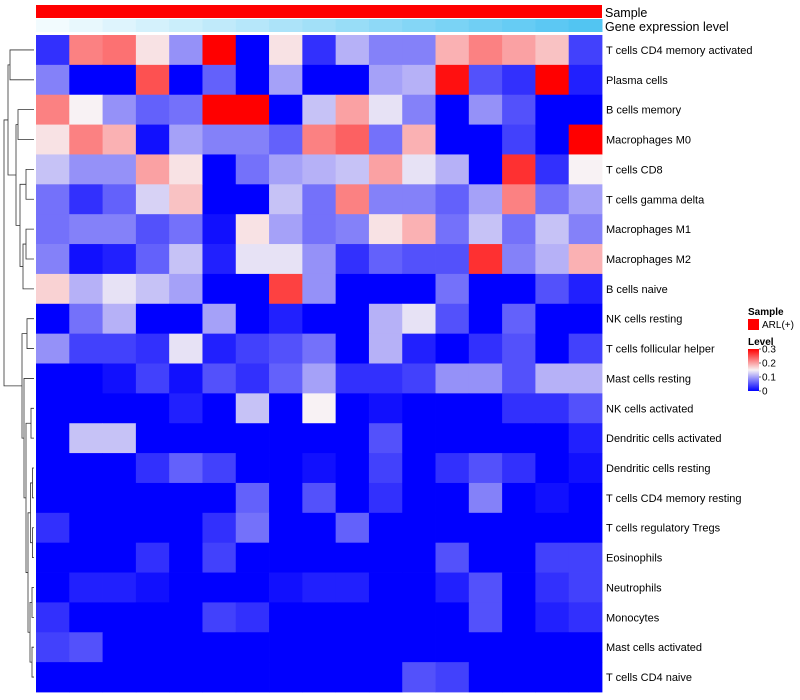  I want to click on row-label: Dendritic cells resting, so click(658, 469).